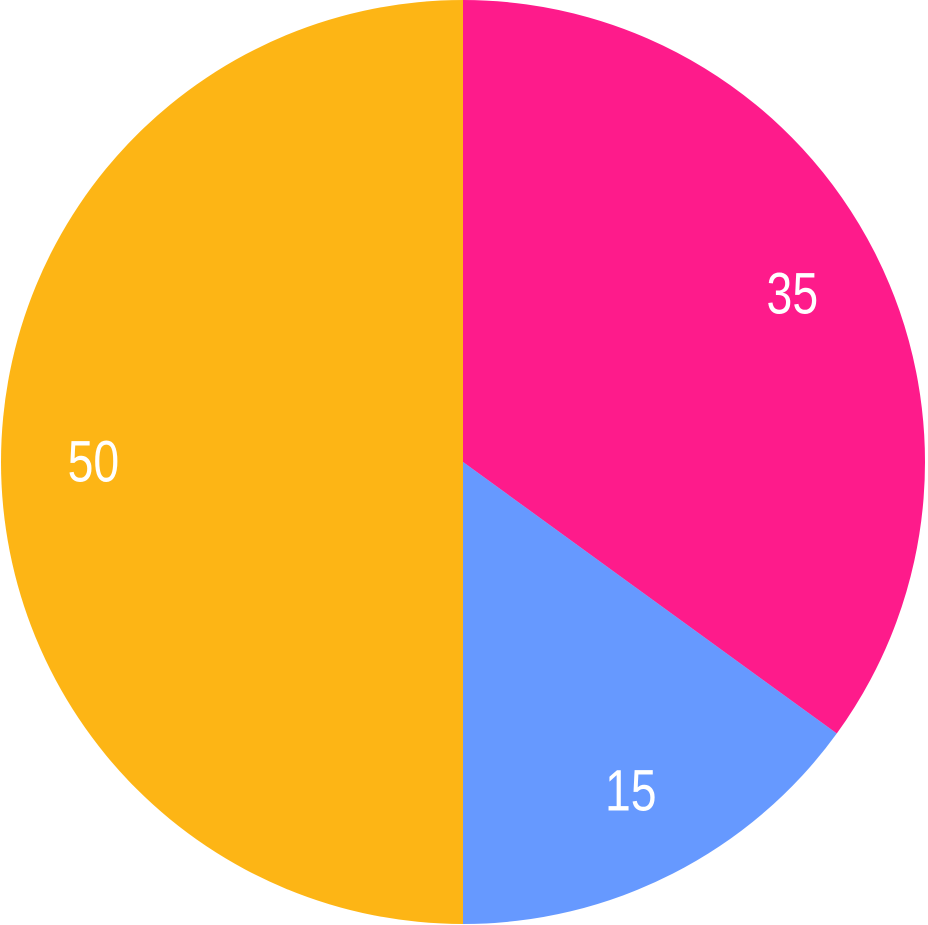  I want to click on data-label-35: 35, so click(793, 294).